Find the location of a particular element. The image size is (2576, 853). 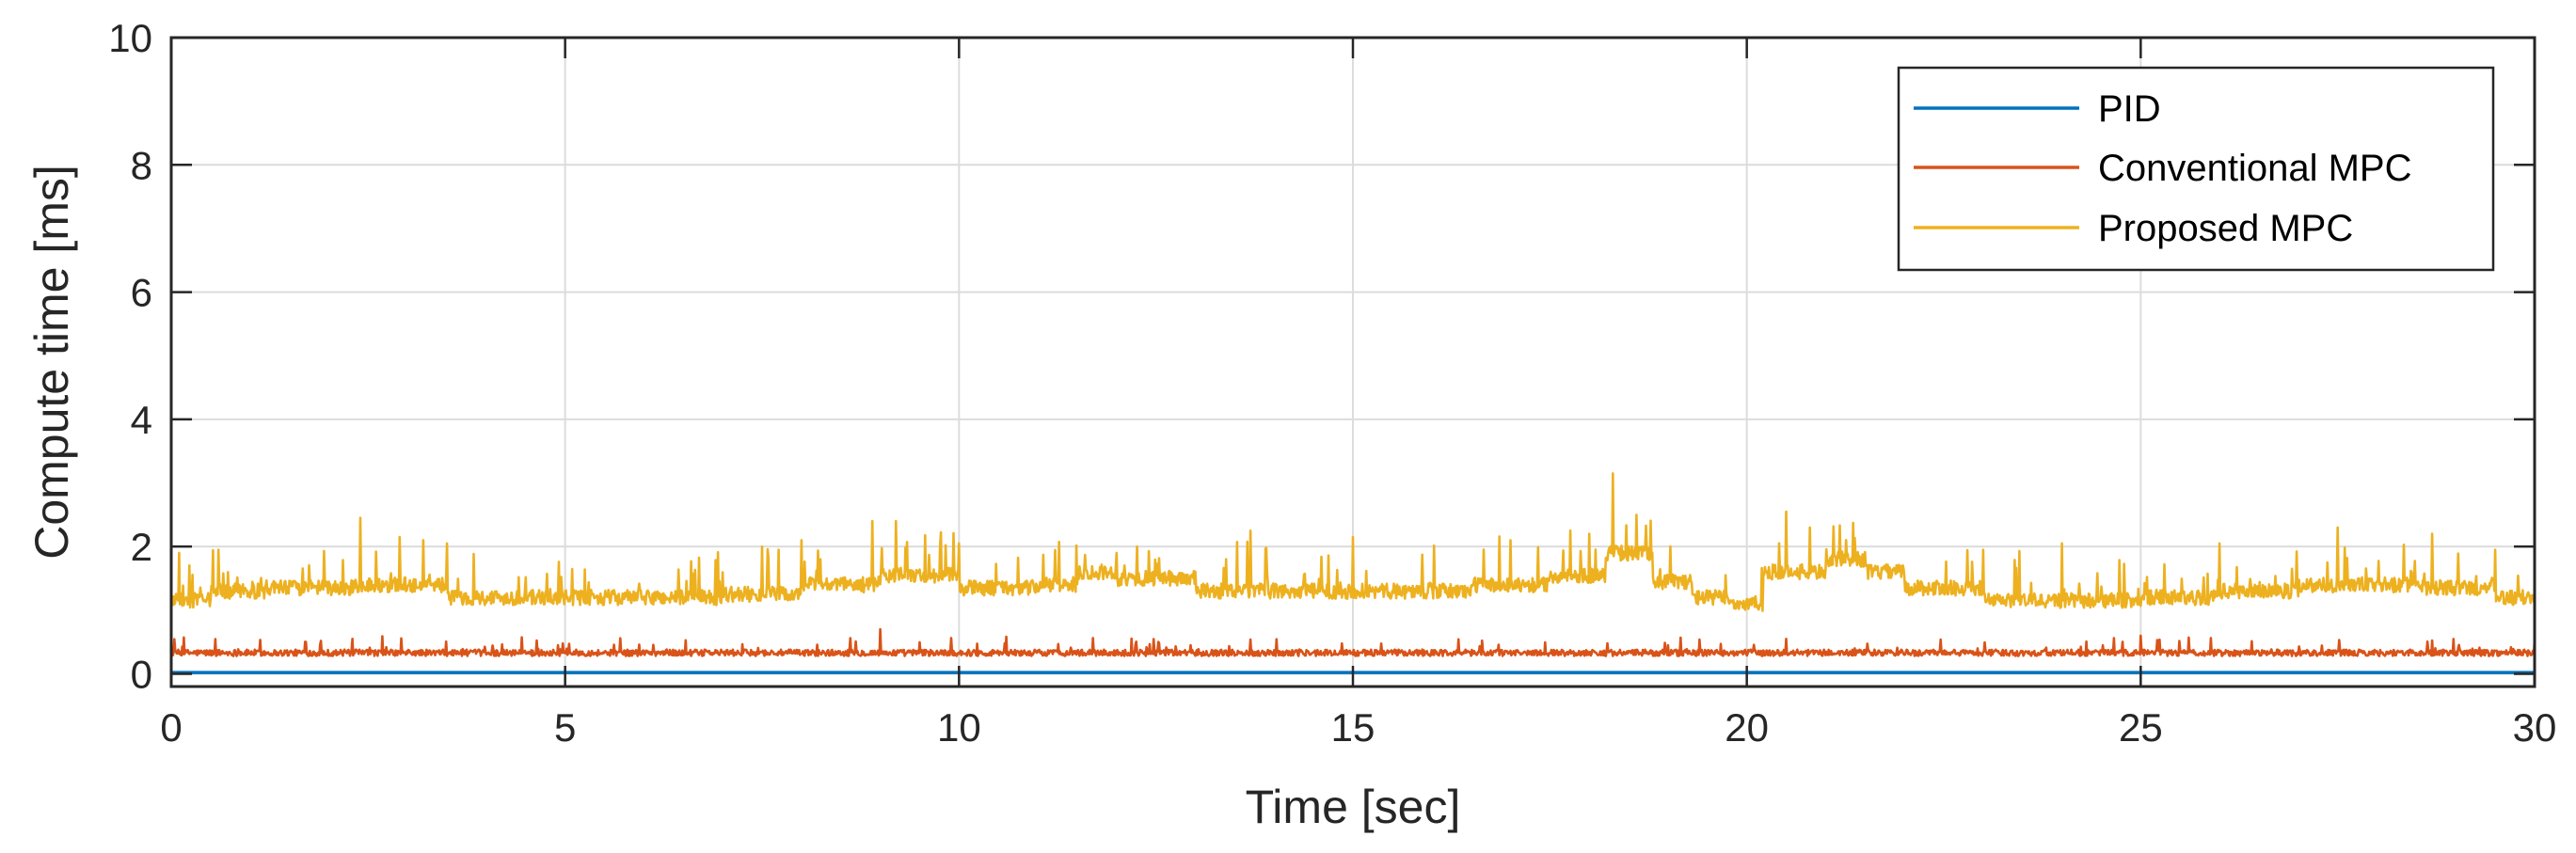

legend: PID Conventional MPC Proposed MPC is located at coordinates (2196, 169).